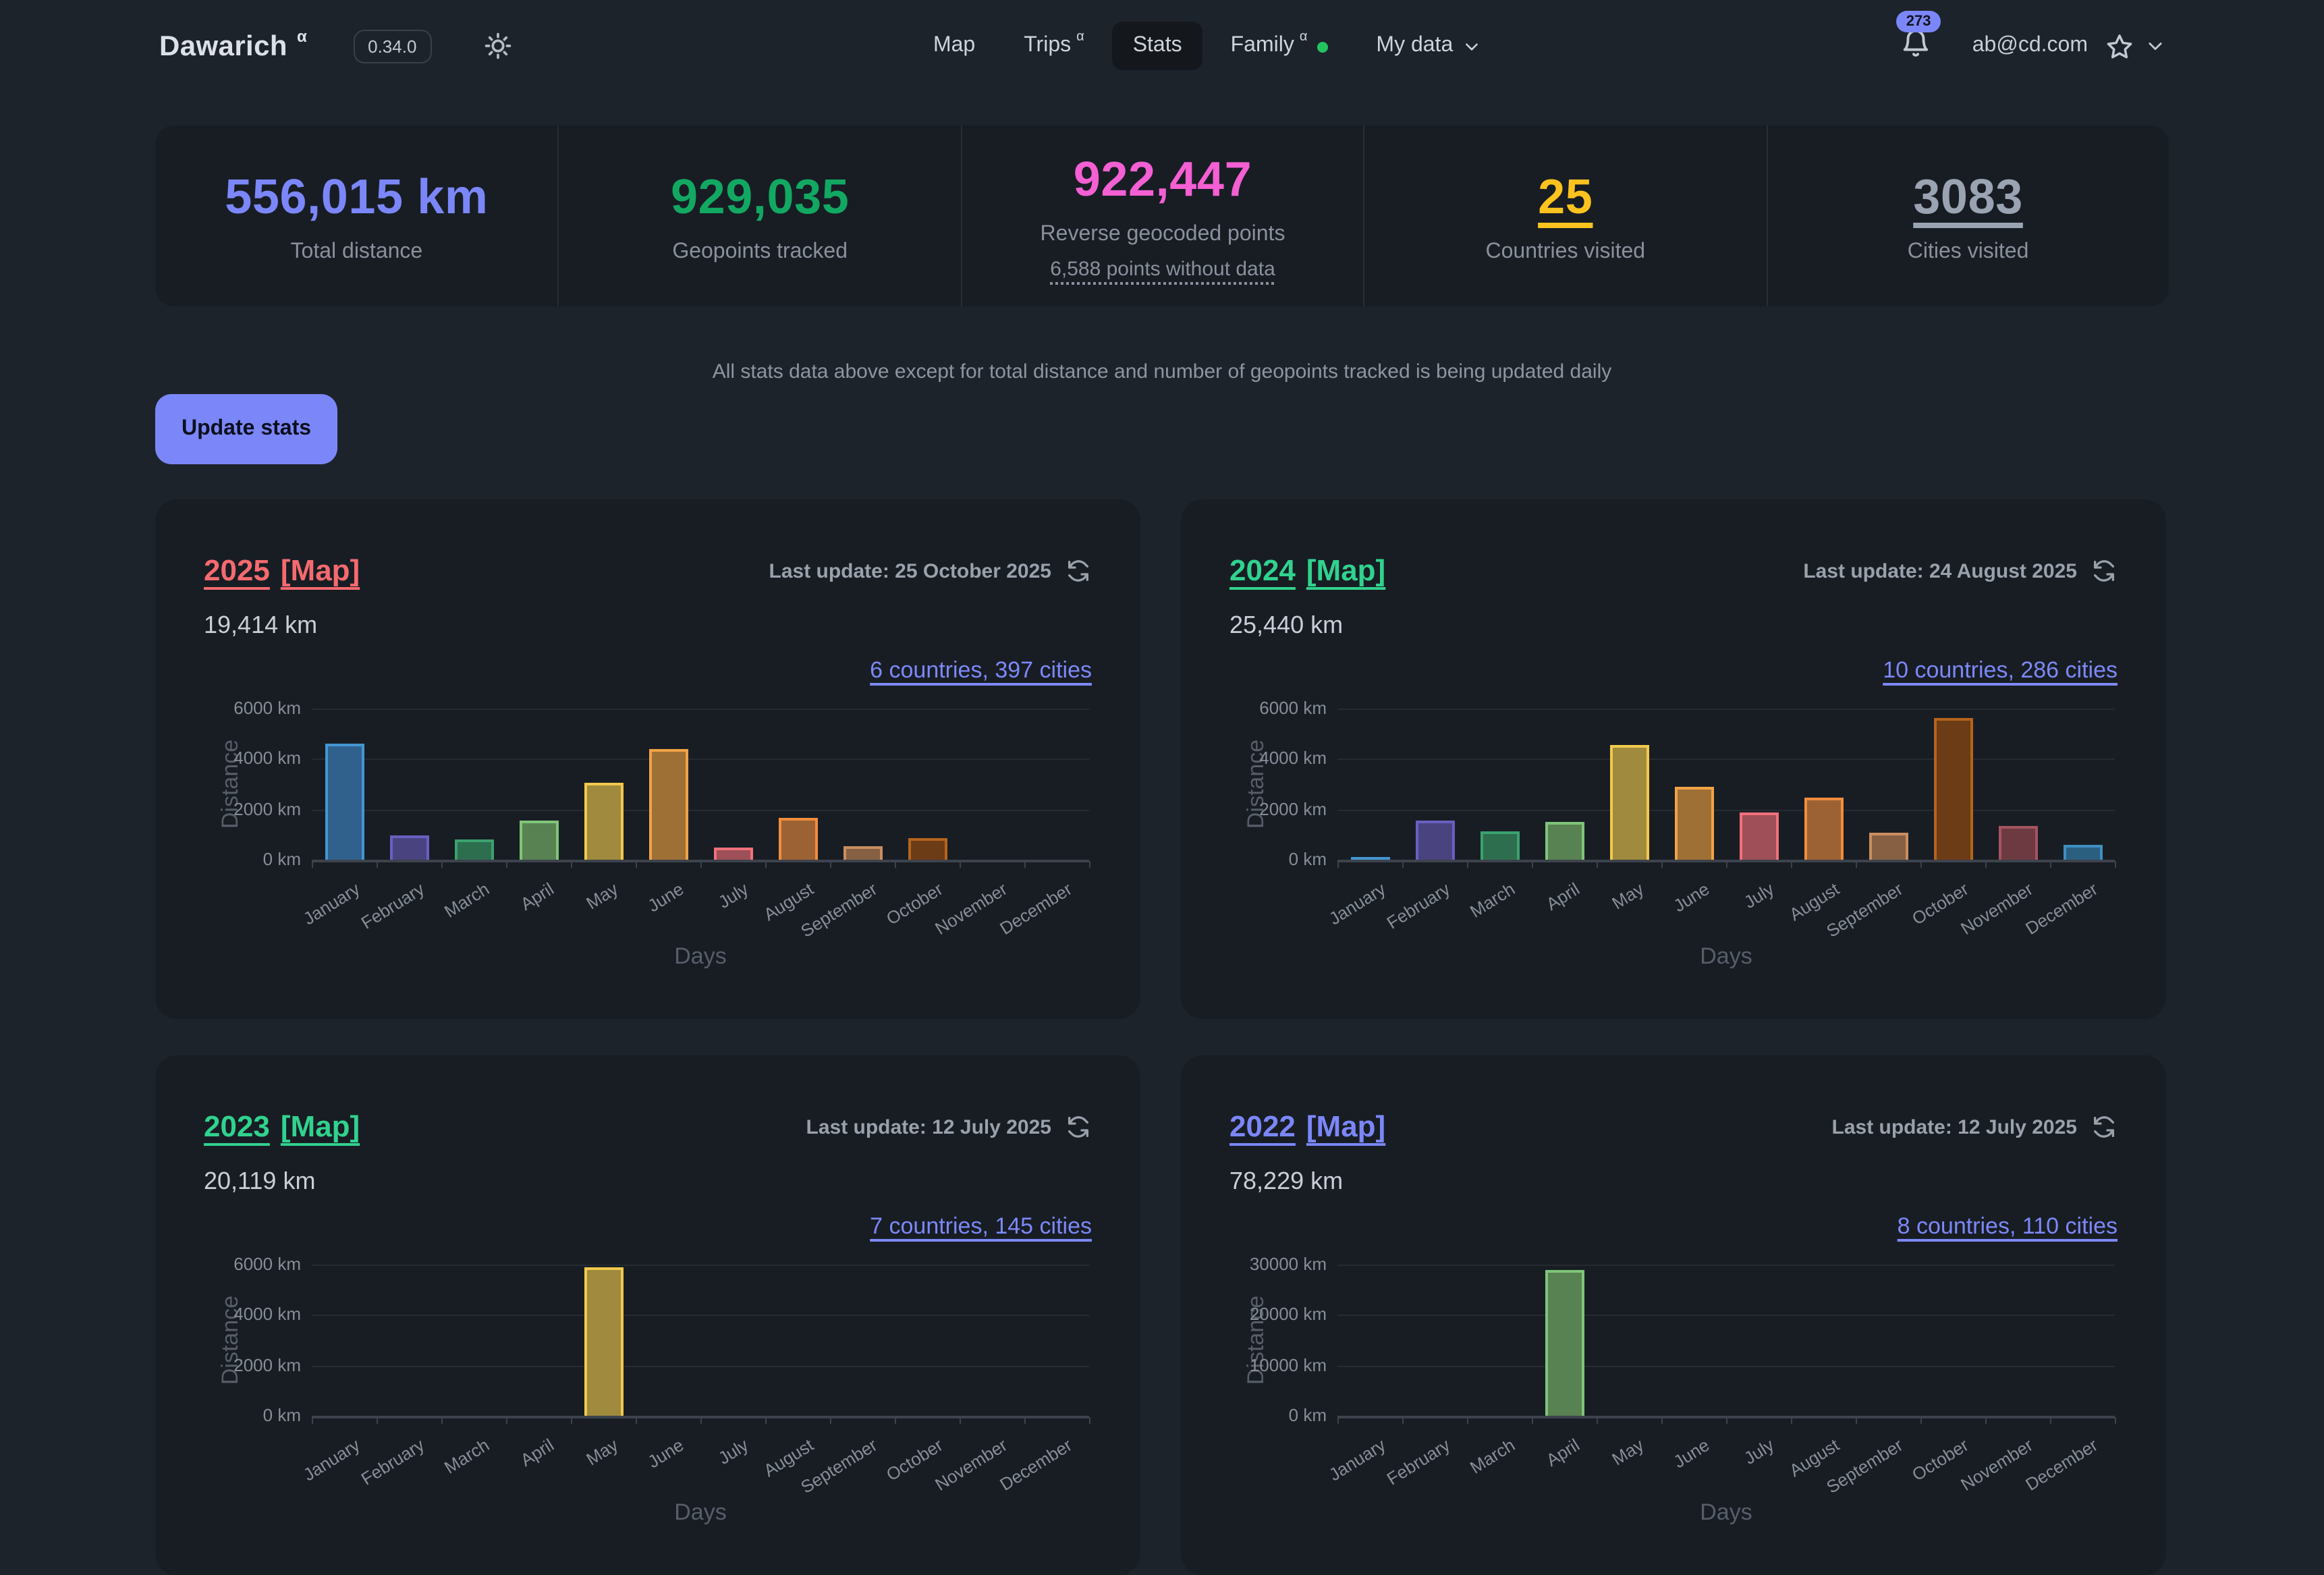 The image size is (2324, 1575). Describe the element at coordinates (1162, 178) in the screenshot. I see `stat-value: 922,447` at that location.